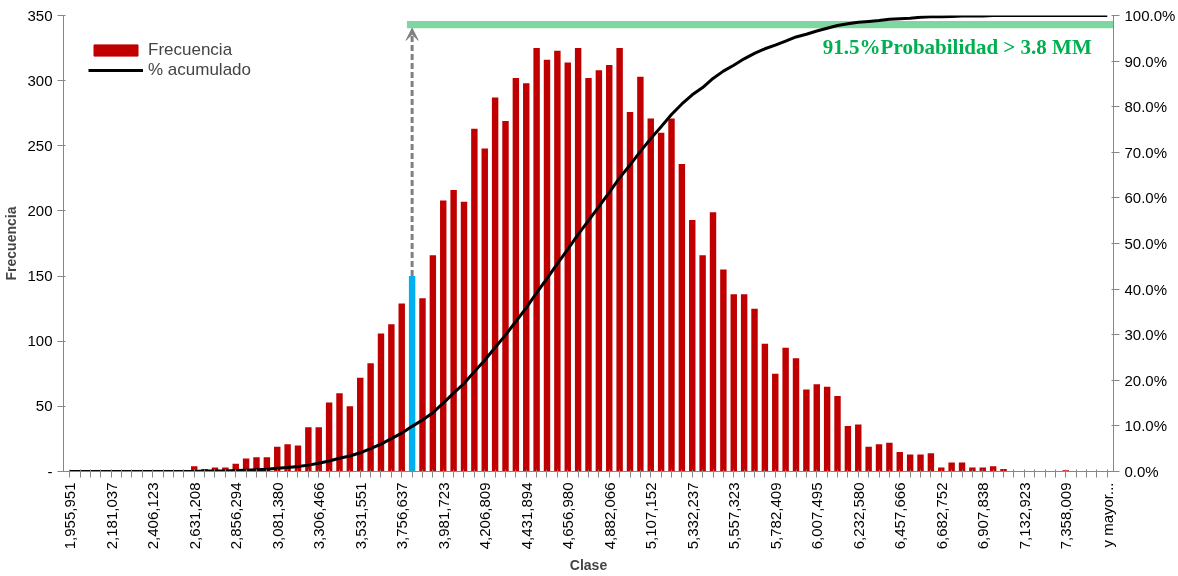  Describe the element at coordinates (1146, 243) in the screenshot. I see `y2-tick-label: 50.0%` at that location.